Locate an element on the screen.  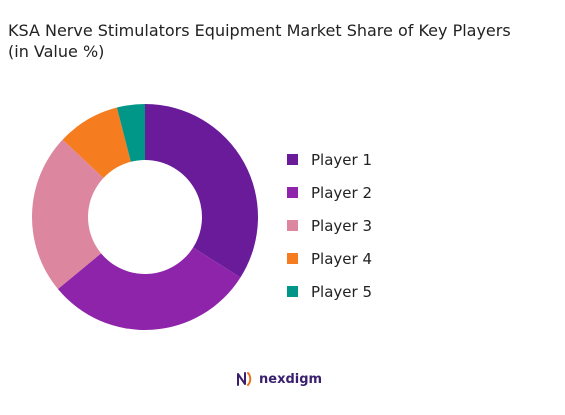
legend-item-player-5: Player 5 is located at coordinates (329, 291).